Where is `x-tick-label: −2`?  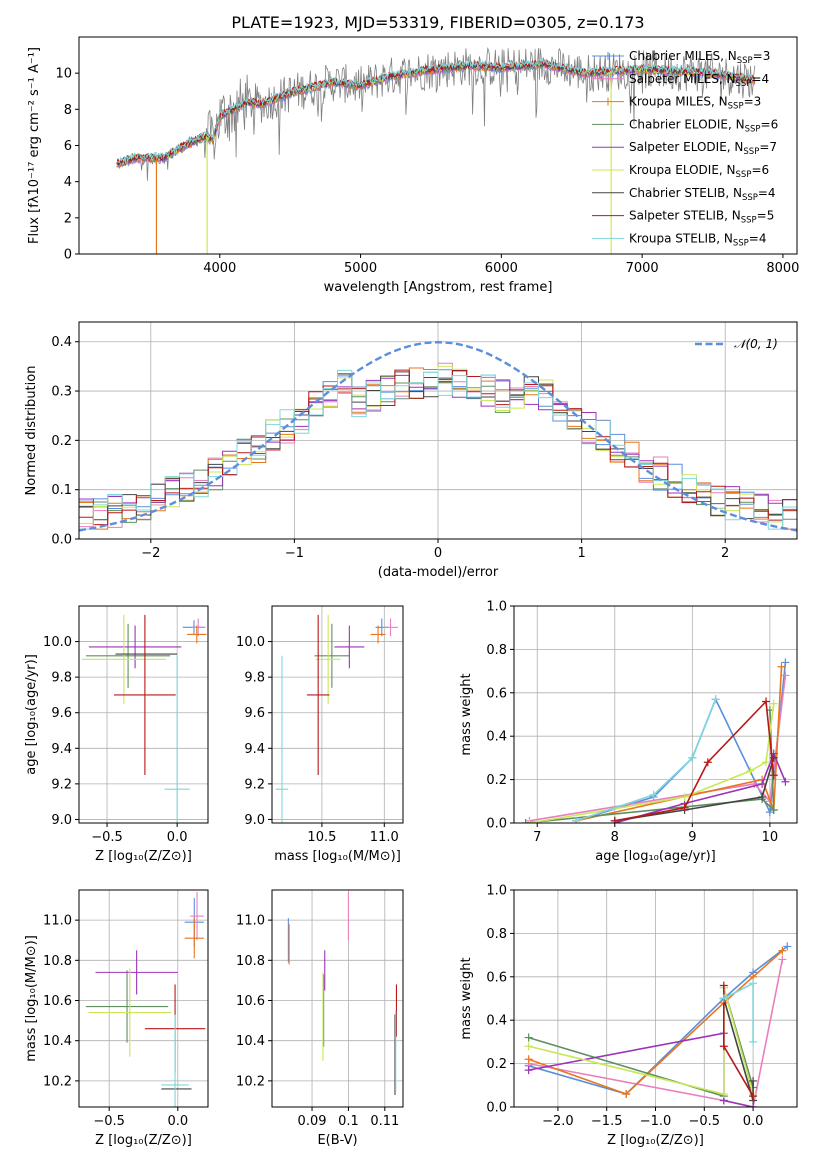
x-tick-label: −2 is located at coordinates (150, 553).